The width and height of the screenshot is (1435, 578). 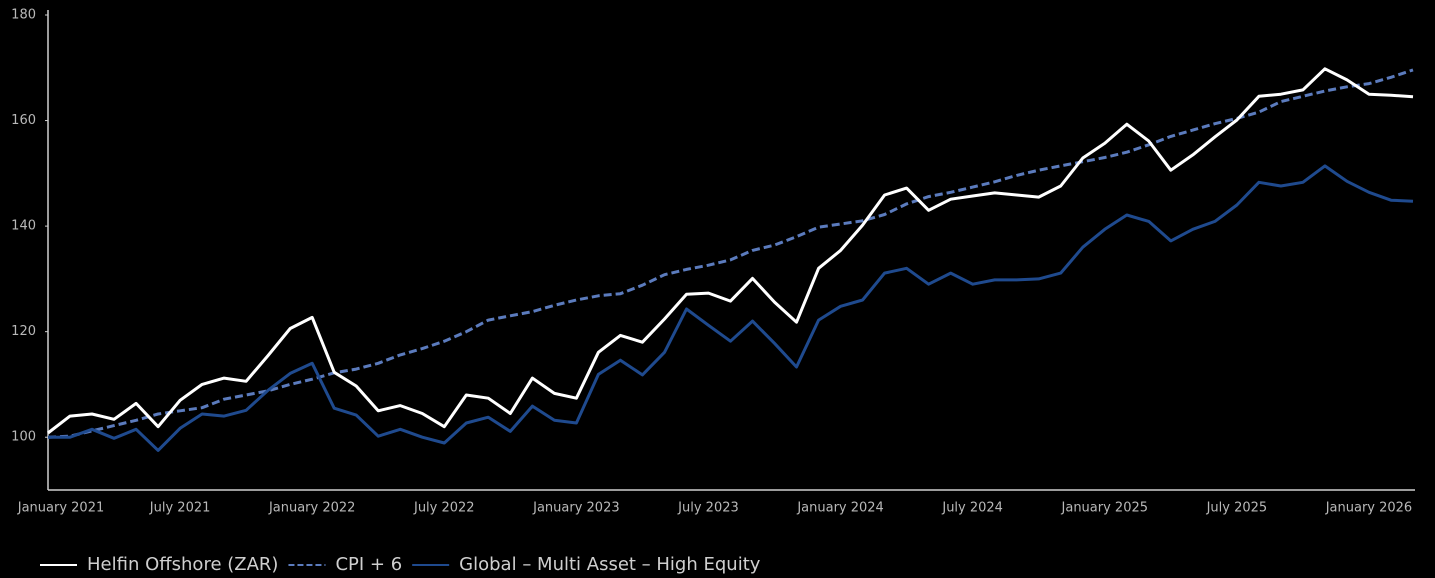 What do you see at coordinates (180, 508) in the screenshot?
I see `x-tick-label: July 2021` at bounding box center [180, 508].